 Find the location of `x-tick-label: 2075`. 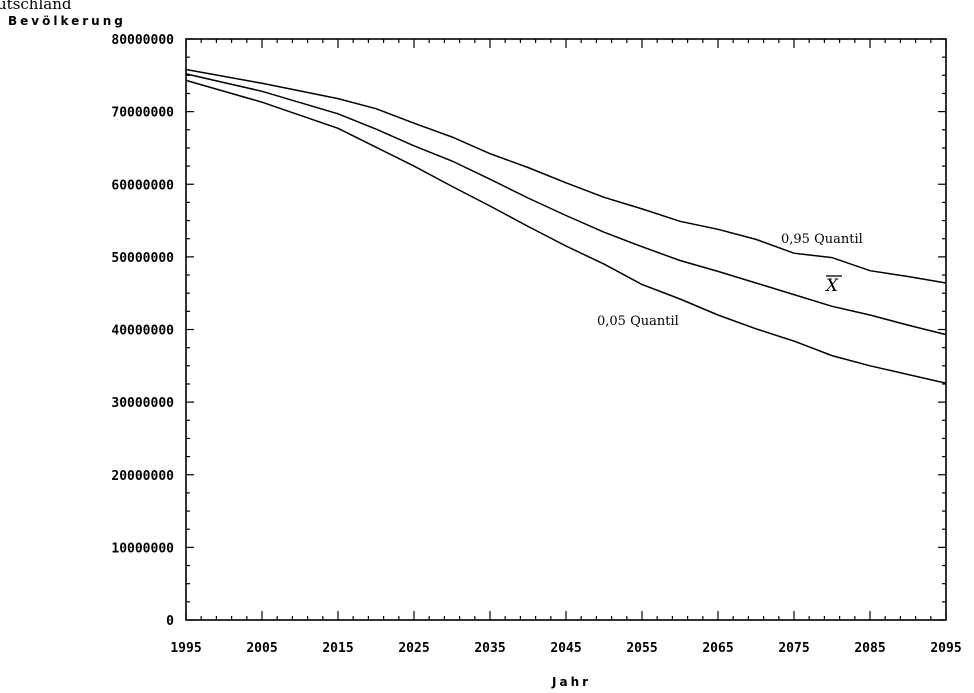

x-tick-label: 2075 is located at coordinates (793, 648).